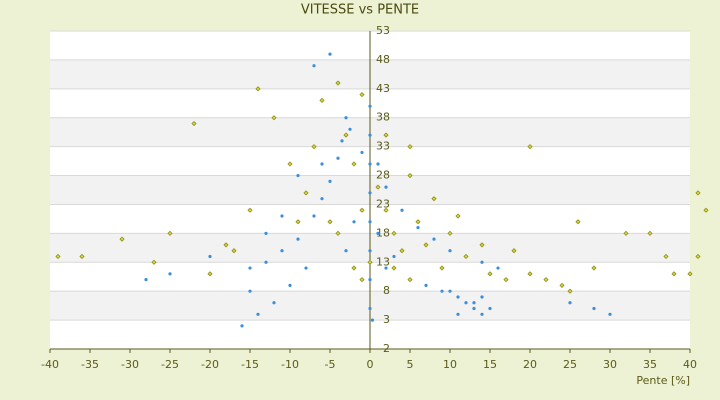 Image resolution: width=720 pixels, height=400 pixels. What do you see at coordinates (650, 364) in the screenshot?
I see `x-tick-label: 35` at bounding box center [650, 364].